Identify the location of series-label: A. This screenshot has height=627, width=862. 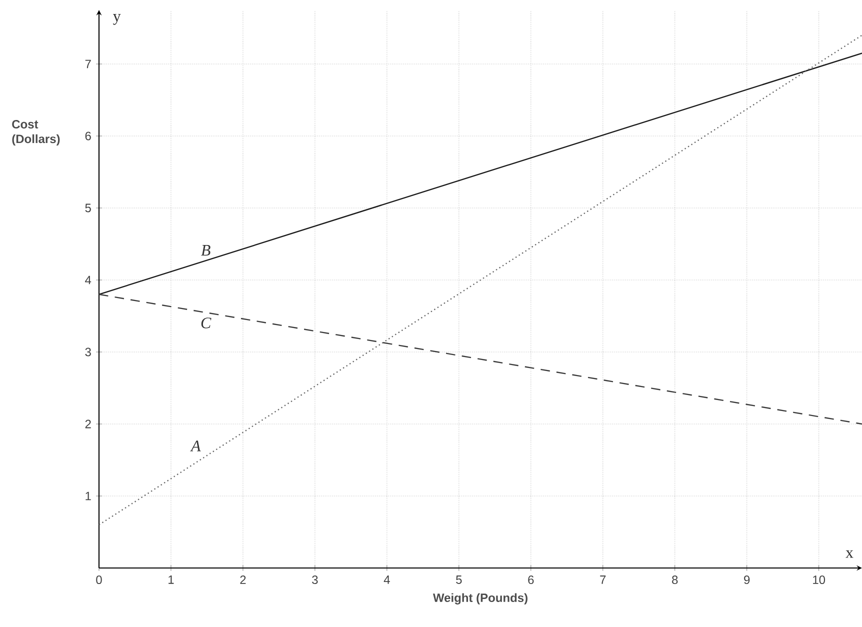
(195, 446).